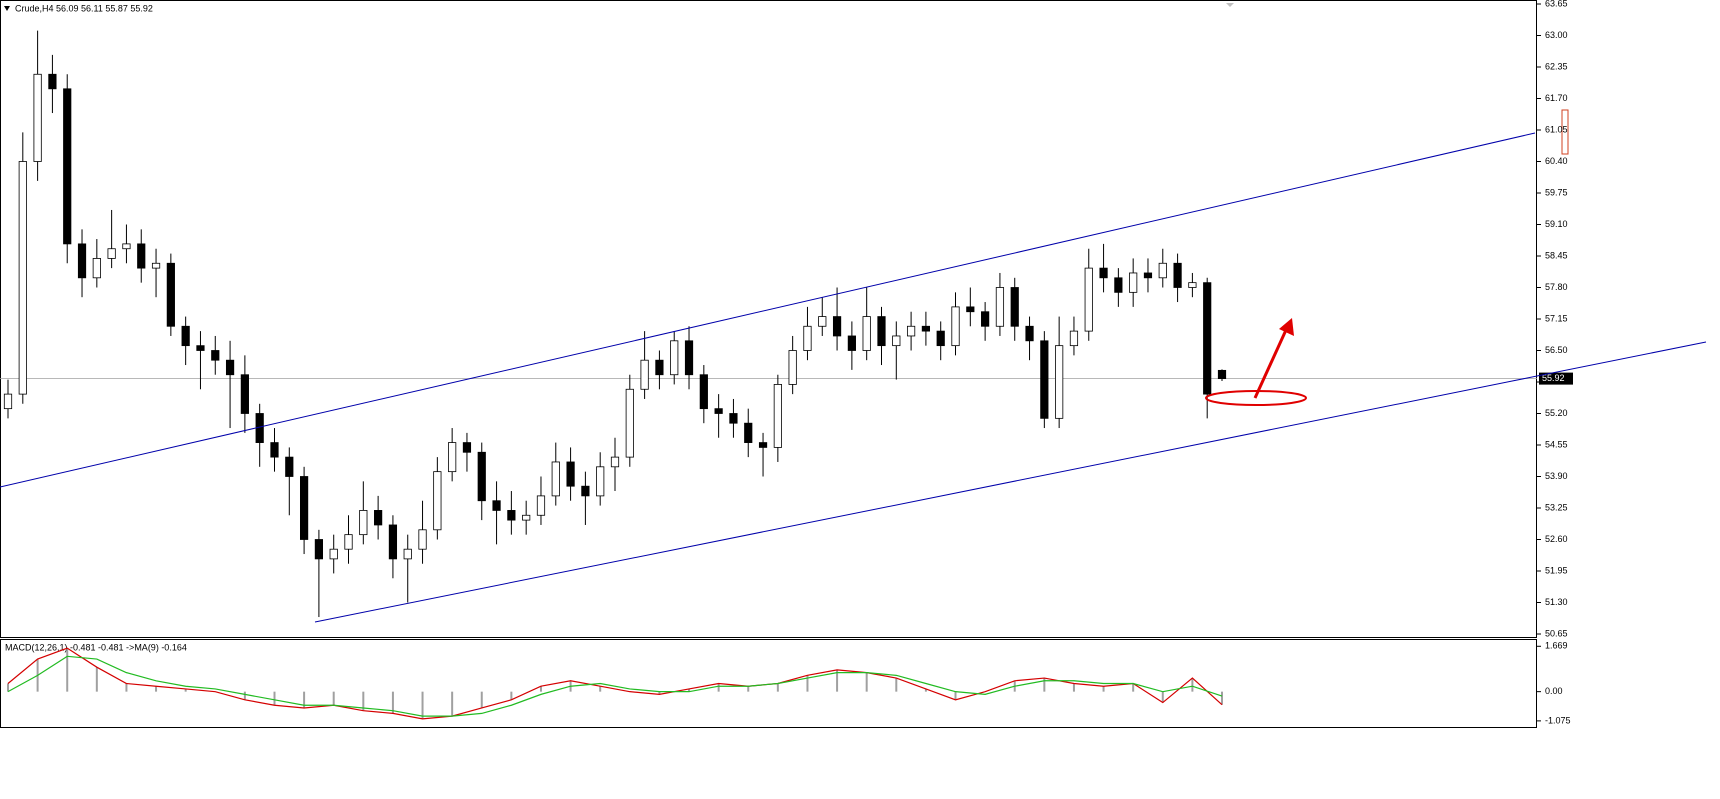  I want to click on indicator-y-tick-label: 1.669, so click(1556, 646).